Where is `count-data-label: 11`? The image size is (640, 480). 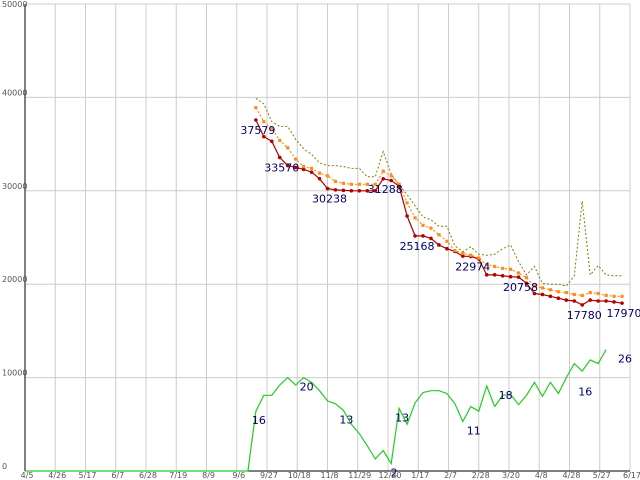
count-data-label: 11 is located at coordinates (474, 430).